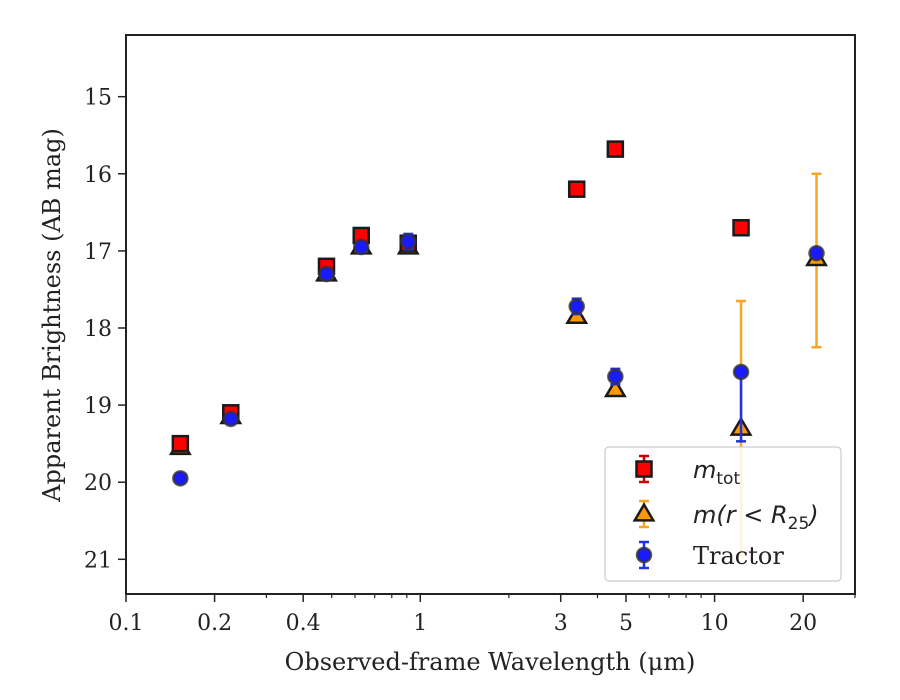 The image size is (900, 700). Describe the element at coordinates (644, 555) in the screenshot. I see `legend-marker-circle` at that location.